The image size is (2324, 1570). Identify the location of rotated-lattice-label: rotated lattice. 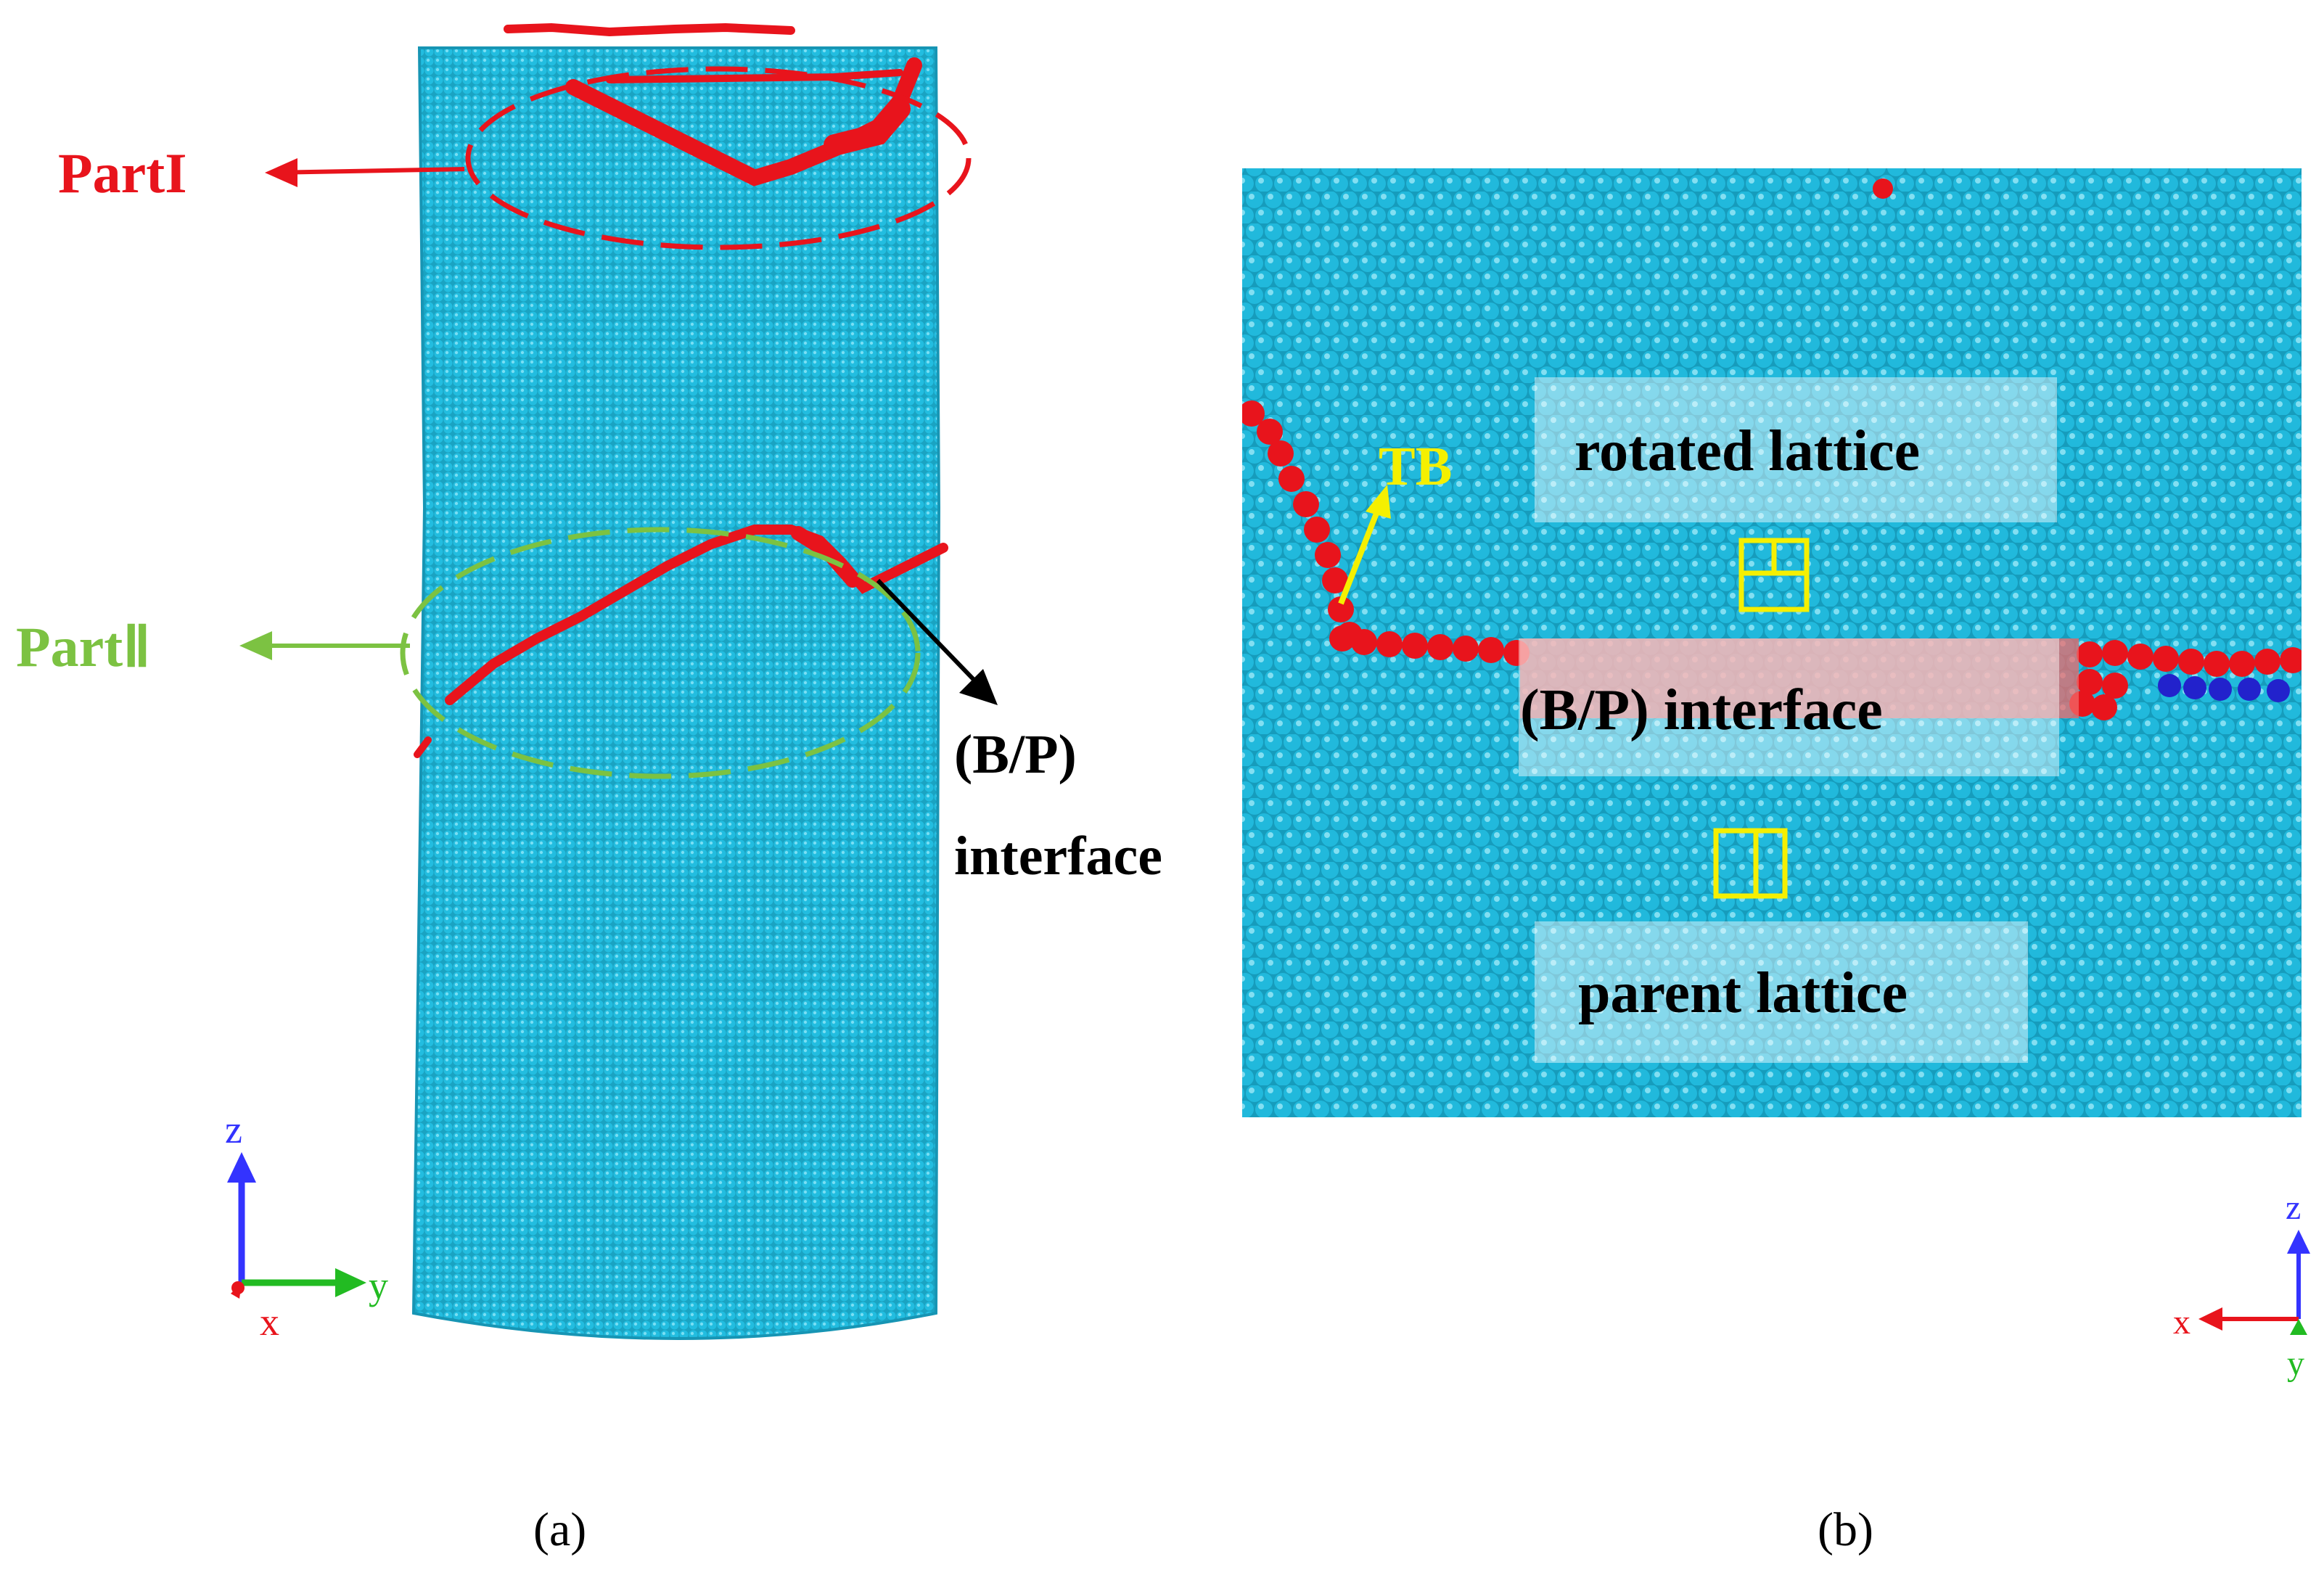
(1747, 451).